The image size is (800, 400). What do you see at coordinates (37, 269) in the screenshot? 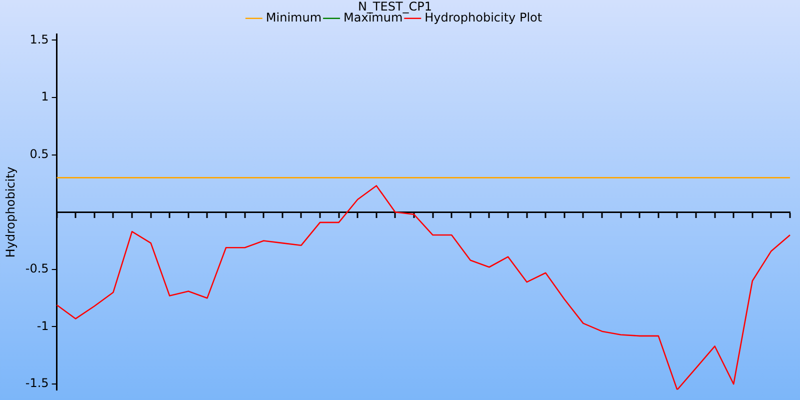
I see `y-tick-label: -0.5` at bounding box center [37, 269].